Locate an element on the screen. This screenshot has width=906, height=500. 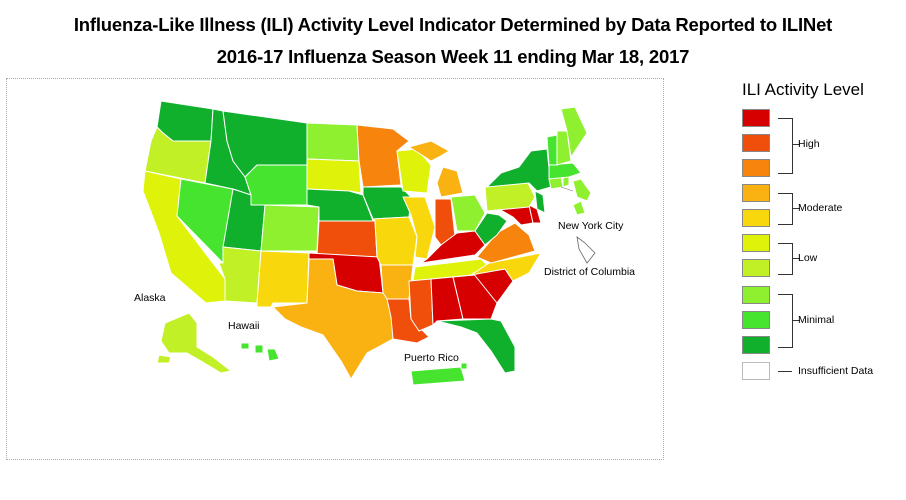
state-MI2 is located at coordinates (450, 182).